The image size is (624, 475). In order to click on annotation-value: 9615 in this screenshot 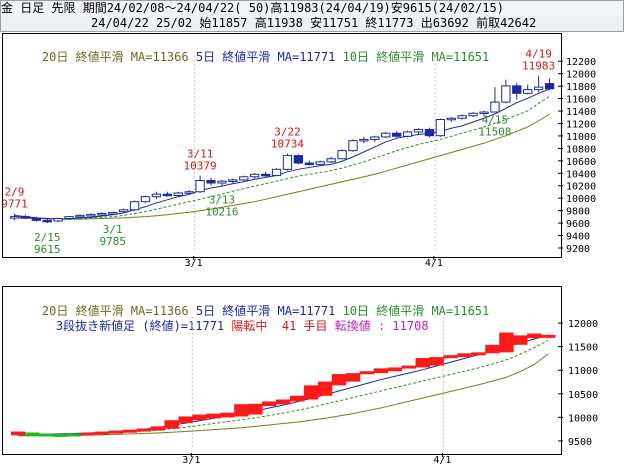, I will do `click(47, 249)`.